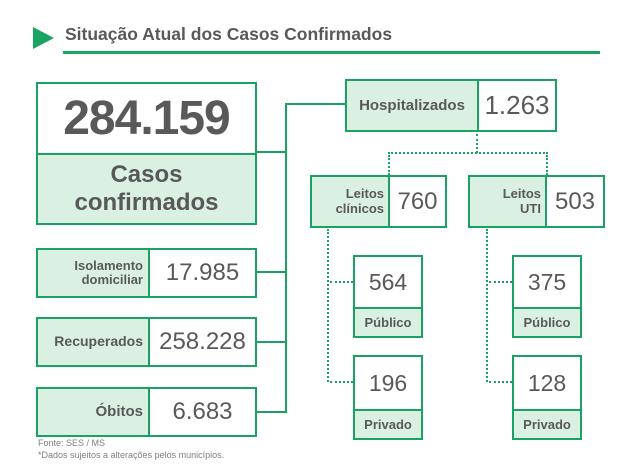 This screenshot has width=625, height=469. I want to click on dotted-connector-clinical-breakdown, so click(328, 305).